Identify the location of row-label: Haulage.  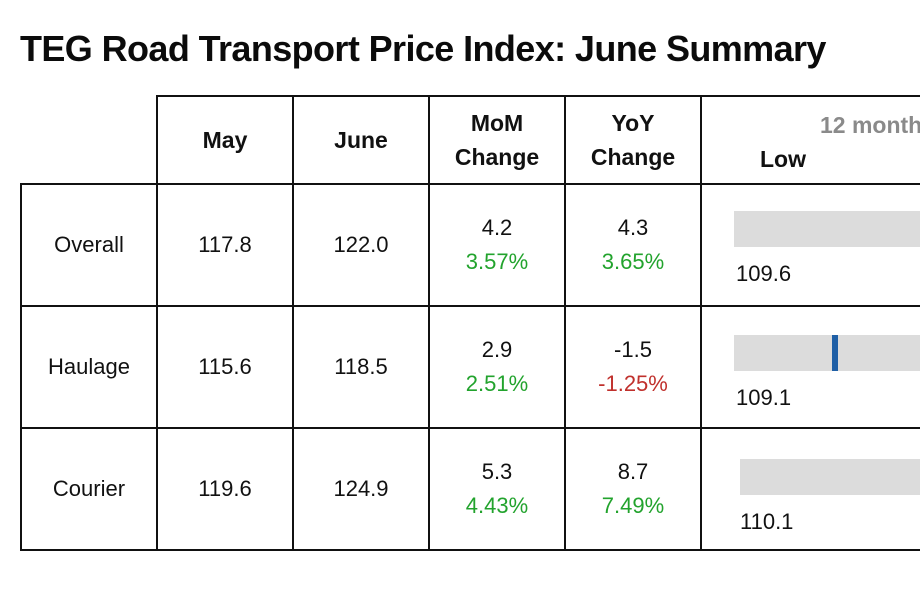
(89, 367).